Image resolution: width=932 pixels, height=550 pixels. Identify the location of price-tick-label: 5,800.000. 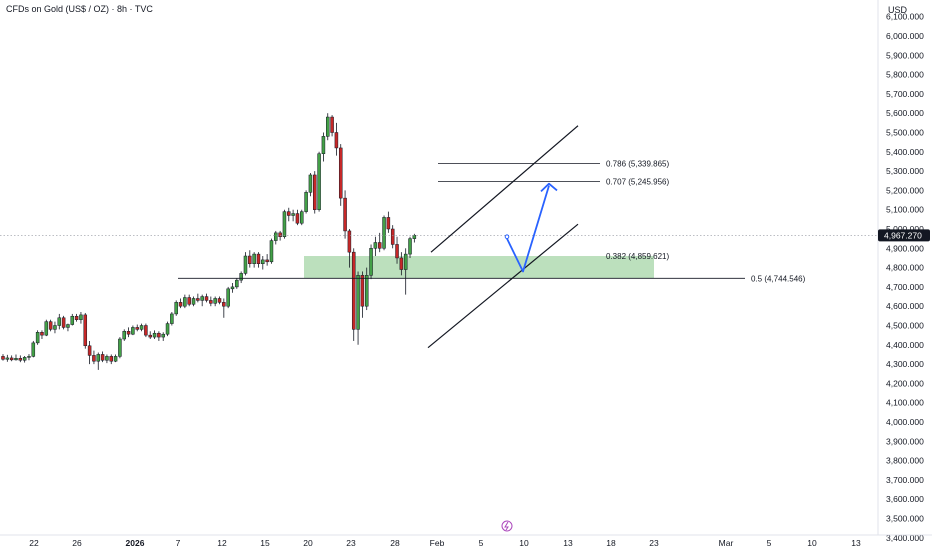
(905, 75).